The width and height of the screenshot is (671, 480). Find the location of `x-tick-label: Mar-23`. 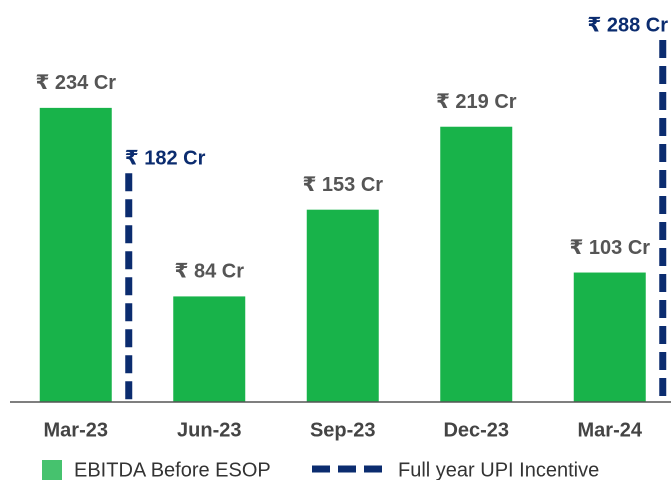

x-tick-label: Mar-23 is located at coordinates (76, 430).